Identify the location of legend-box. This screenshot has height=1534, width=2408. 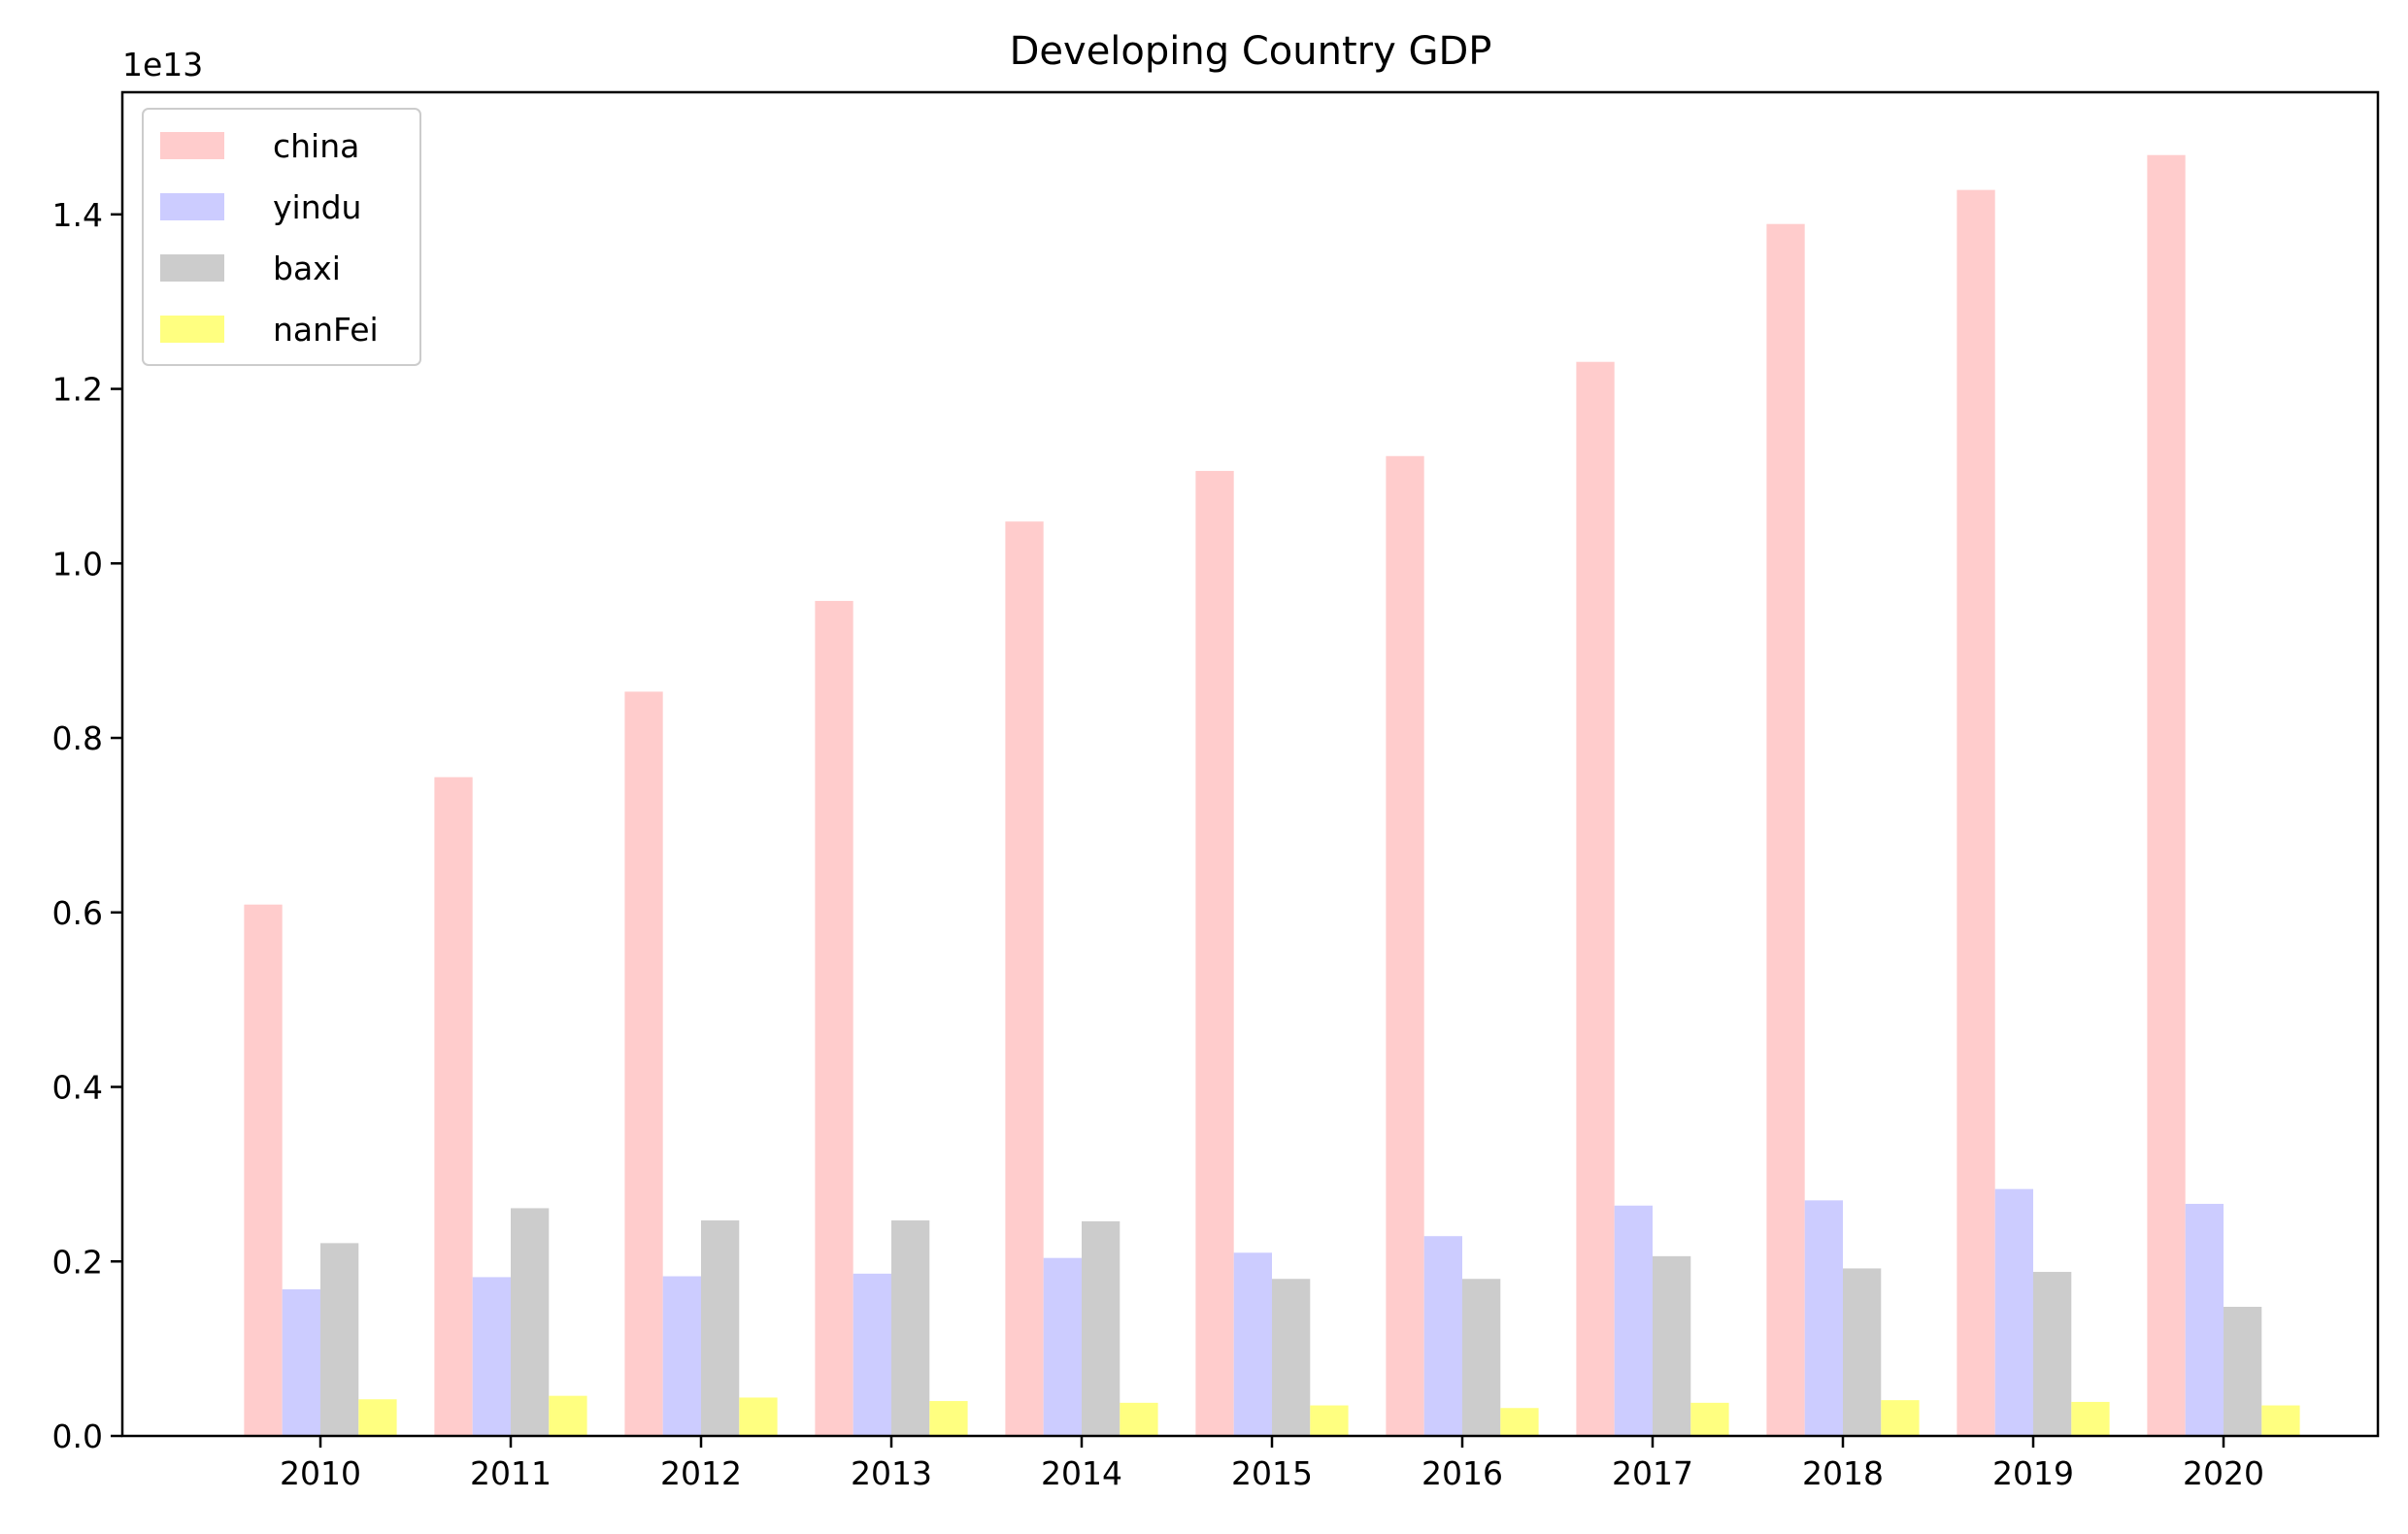
(281, 237).